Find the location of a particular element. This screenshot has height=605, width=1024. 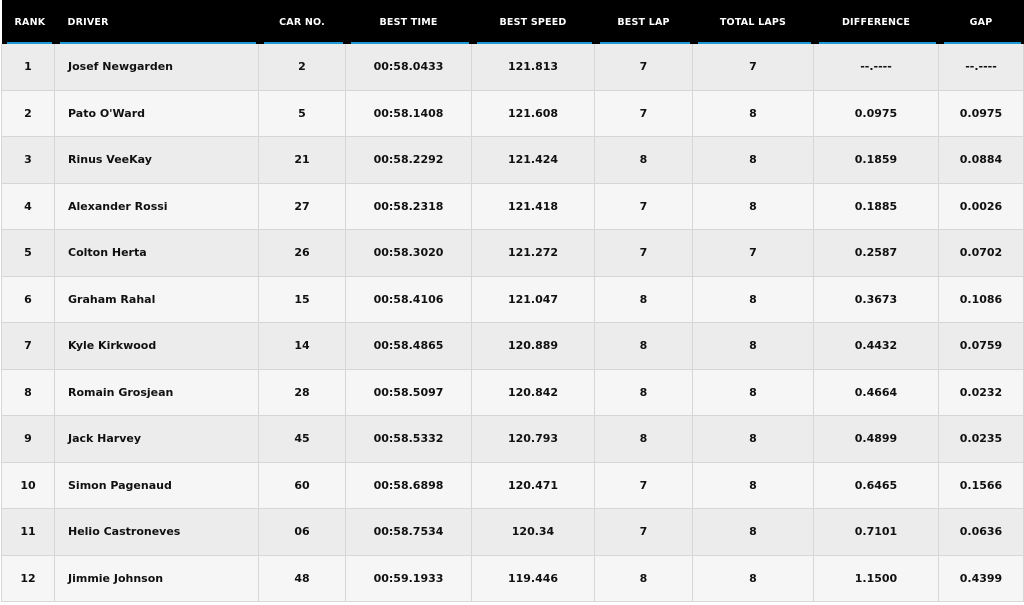

cell-best-speed: 120.34 is located at coordinates (533, 532).